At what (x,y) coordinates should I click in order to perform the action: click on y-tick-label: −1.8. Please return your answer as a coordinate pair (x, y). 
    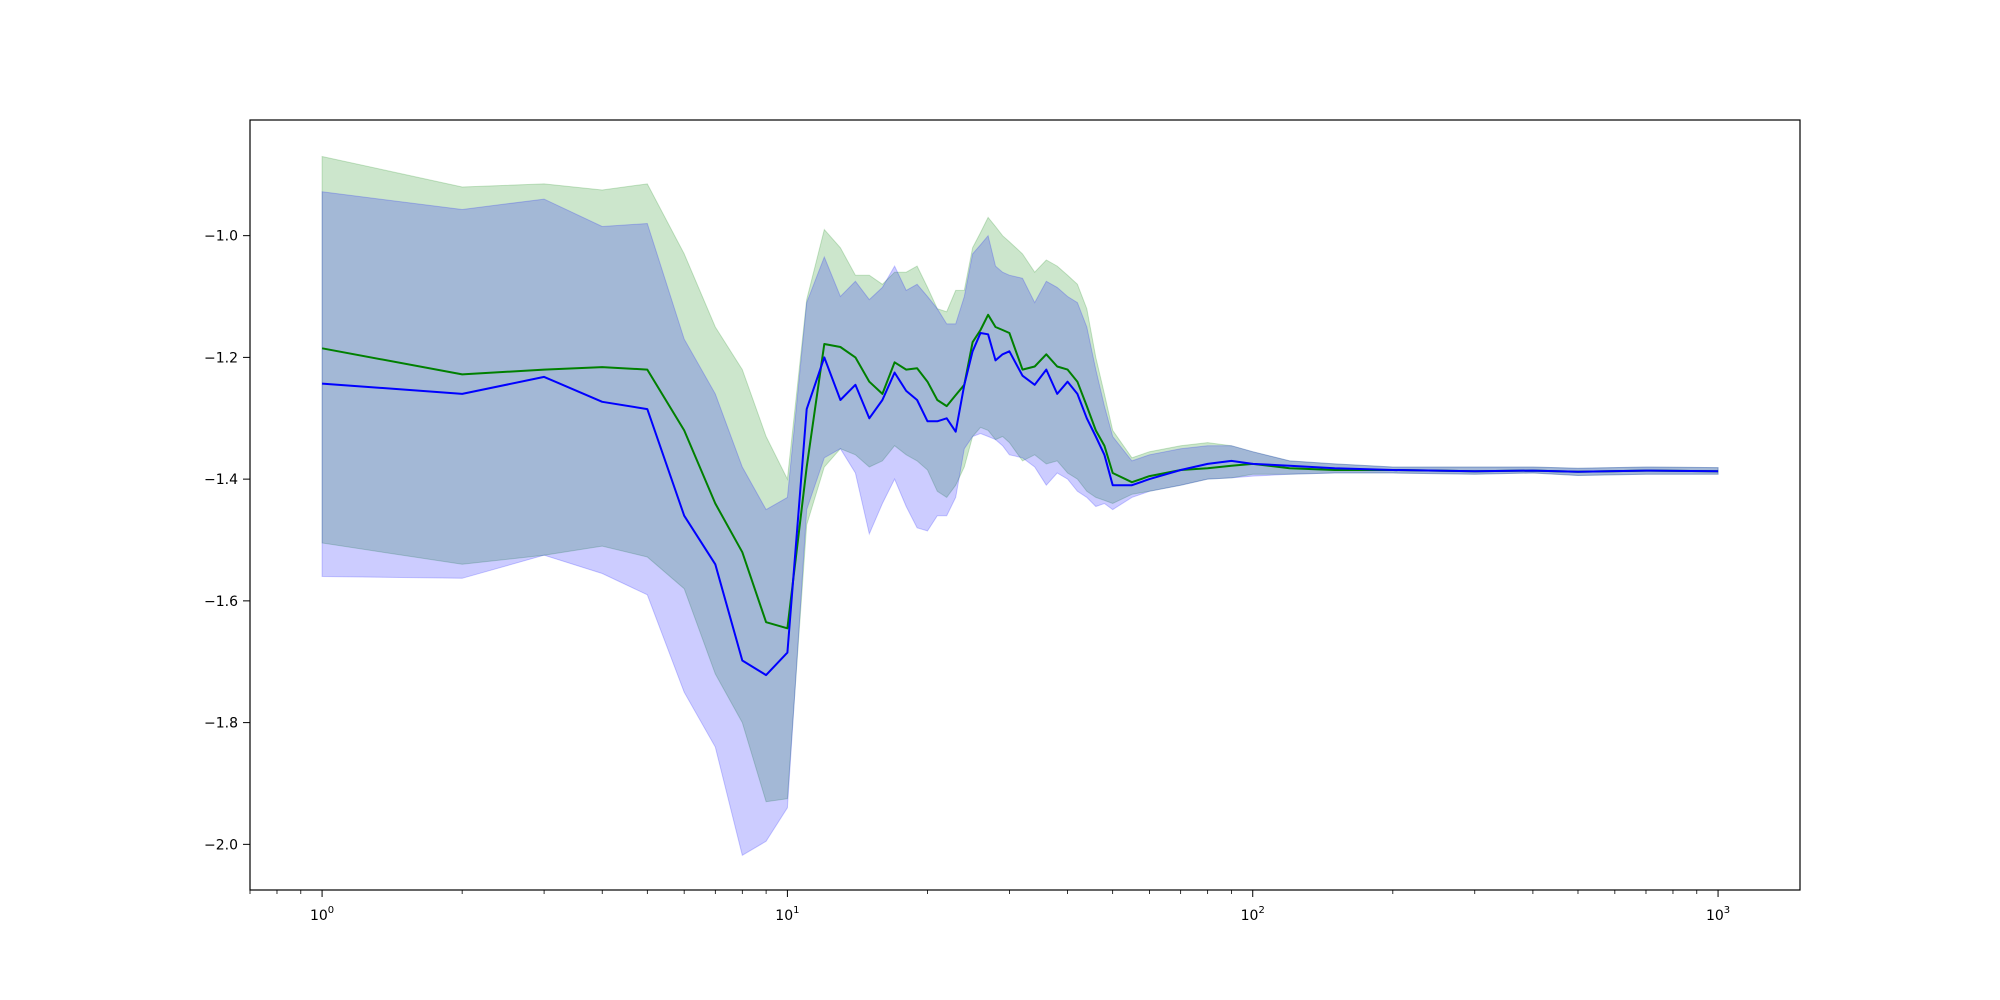
    Looking at the image, I should click on (221, 724).